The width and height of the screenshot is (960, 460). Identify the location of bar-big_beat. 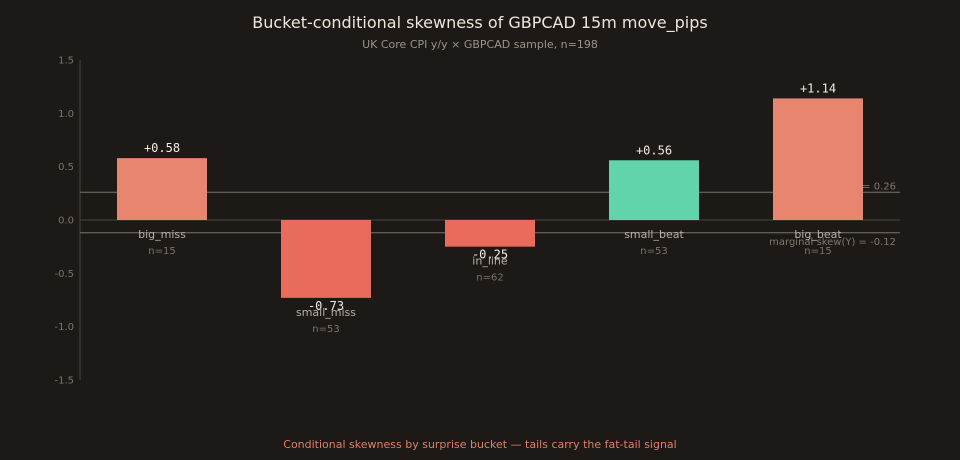
(818, 159).